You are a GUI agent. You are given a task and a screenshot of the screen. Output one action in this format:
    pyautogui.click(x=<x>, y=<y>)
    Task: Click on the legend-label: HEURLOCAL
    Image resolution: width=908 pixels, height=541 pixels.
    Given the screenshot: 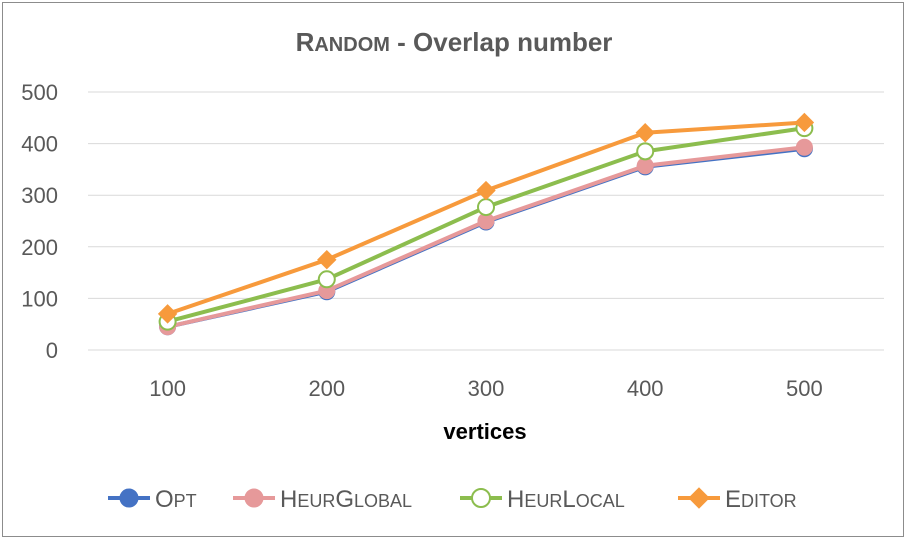 What is the action you would take?
    pyautogui.click(x=566, y=499)
    